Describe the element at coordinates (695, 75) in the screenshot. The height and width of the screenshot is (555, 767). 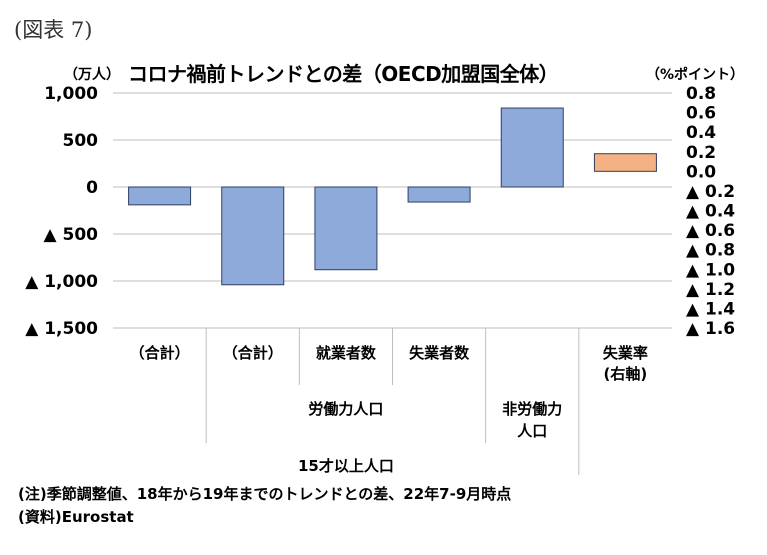
I see `y-axis-unit-right: （%ポイント）` at that location.